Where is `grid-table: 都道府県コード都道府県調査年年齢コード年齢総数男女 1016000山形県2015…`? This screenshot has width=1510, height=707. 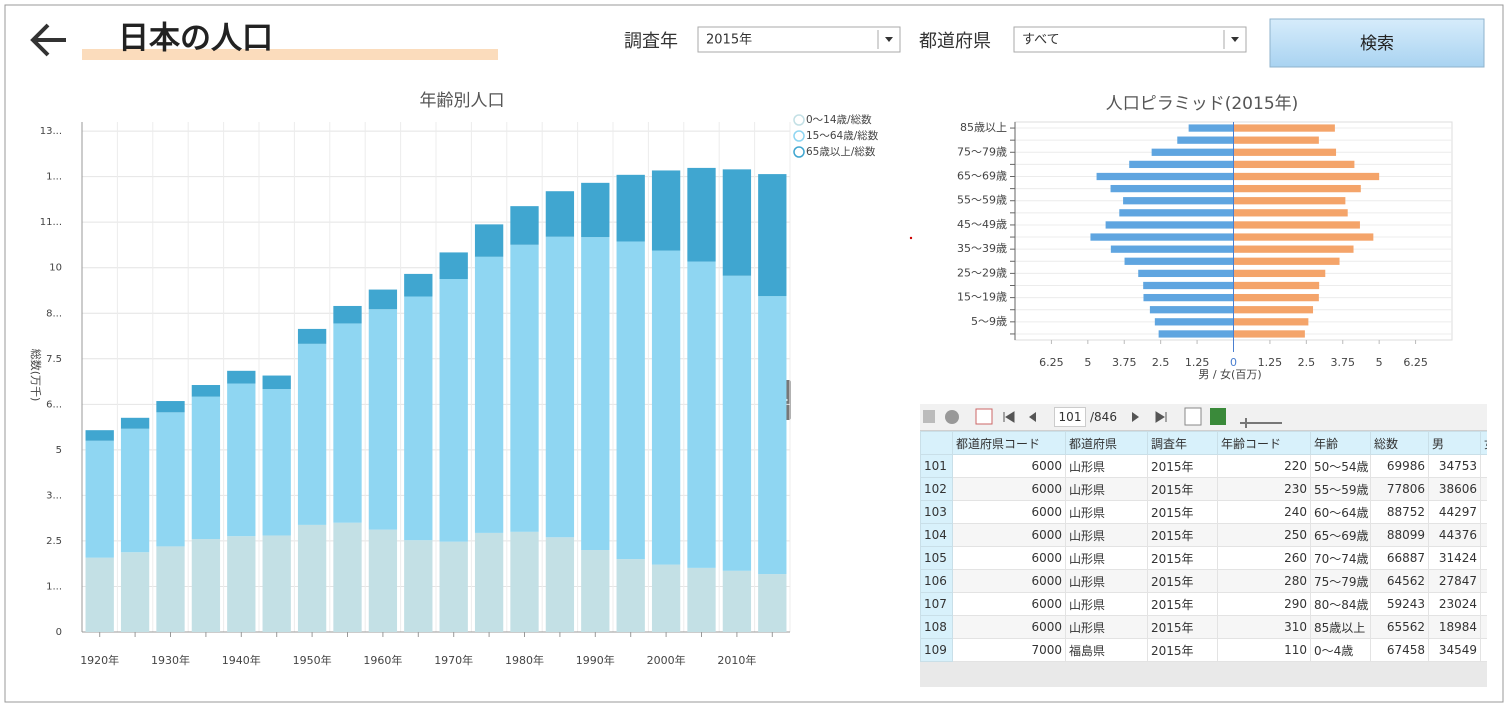
grid-table: 都道府県コード都道府県調査年年齢コード年齢総数男女 1016000山形県2015… is located at coordinates (1203, 546).